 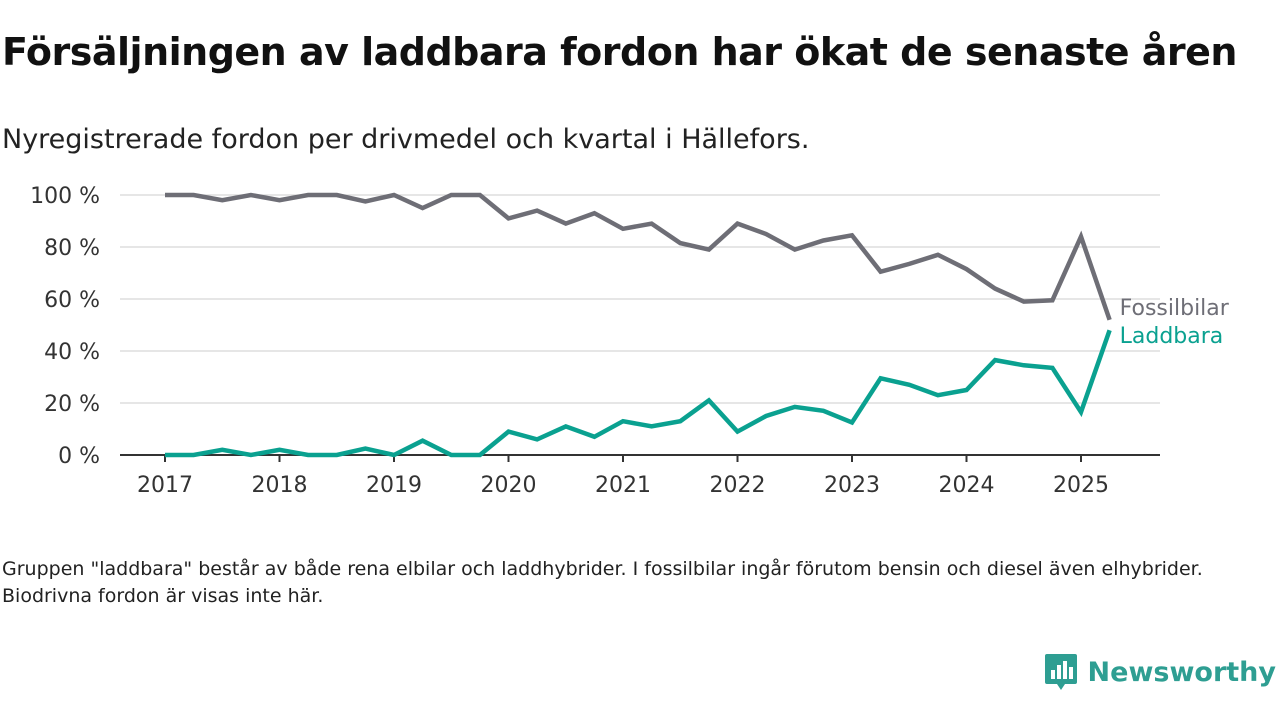 I want to click on series-line-laddbara, so click(x=638, y=393).